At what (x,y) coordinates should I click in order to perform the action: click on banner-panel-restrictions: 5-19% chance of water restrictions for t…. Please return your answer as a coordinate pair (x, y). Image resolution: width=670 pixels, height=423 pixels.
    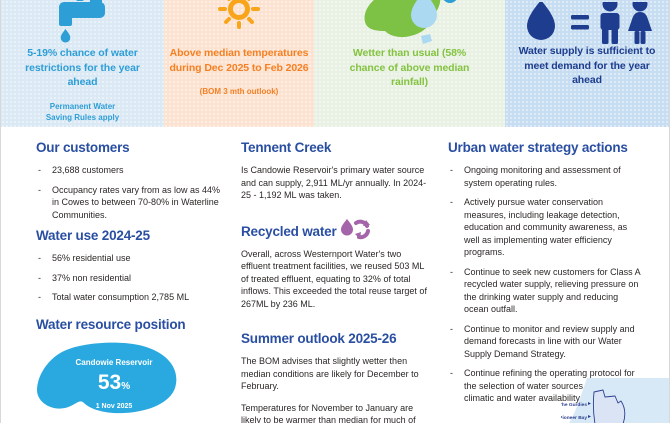
    Looking at the image, I should click on (82, 63).